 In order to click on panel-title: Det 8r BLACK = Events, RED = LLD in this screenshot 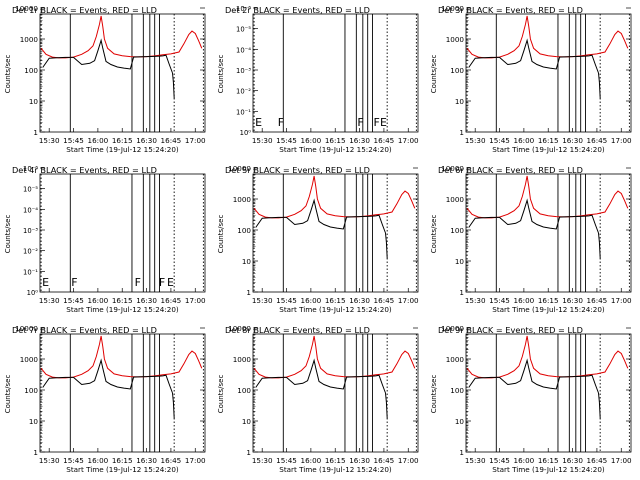, I will do `click(297, 330)`.